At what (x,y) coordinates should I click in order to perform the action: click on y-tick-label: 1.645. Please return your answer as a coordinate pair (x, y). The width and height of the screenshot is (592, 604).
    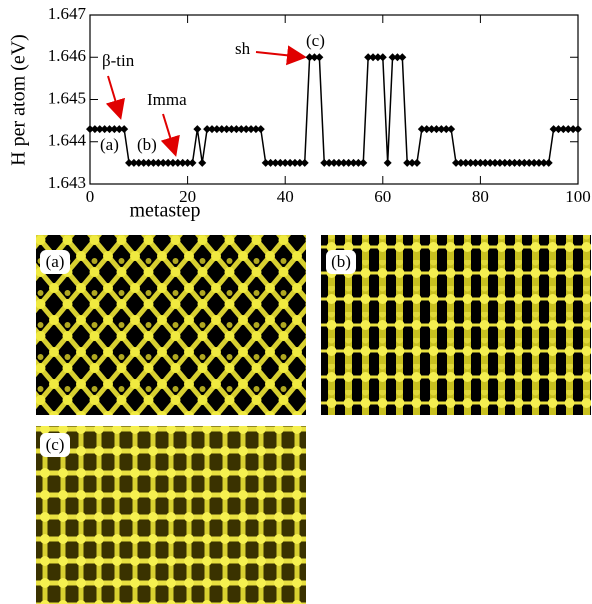
    Looking at the image, I should click on (67, 97).